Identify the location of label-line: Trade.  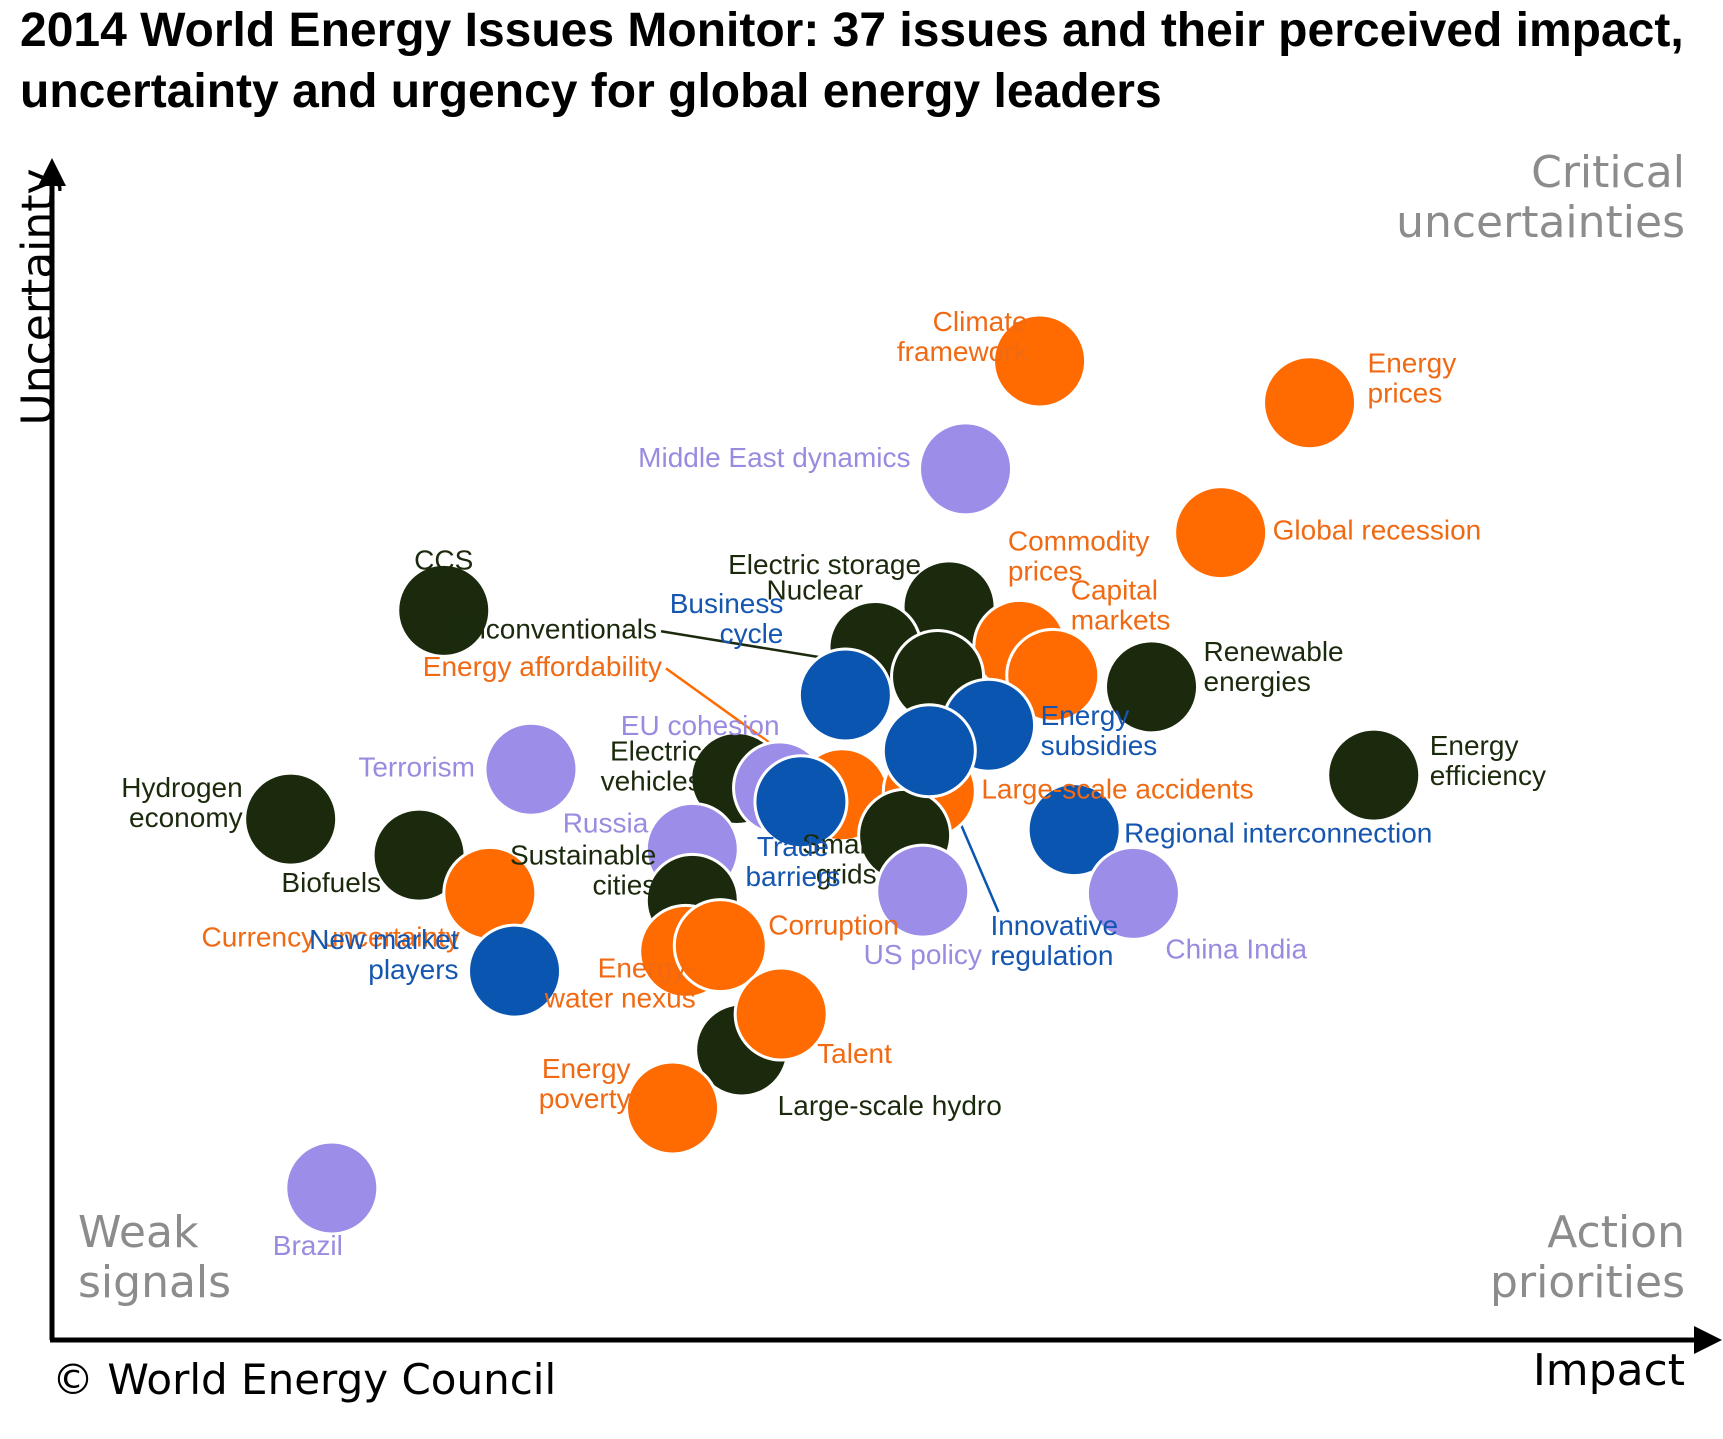
(793, 846).